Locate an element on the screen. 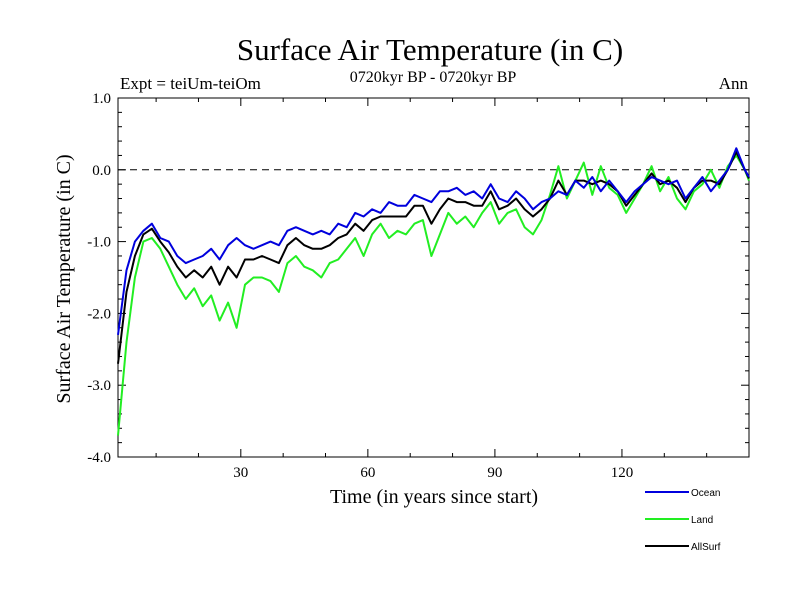 The height and width of the screenshot is (600, 800). x-tick-label: 60 is located at coordinates (367, 473).